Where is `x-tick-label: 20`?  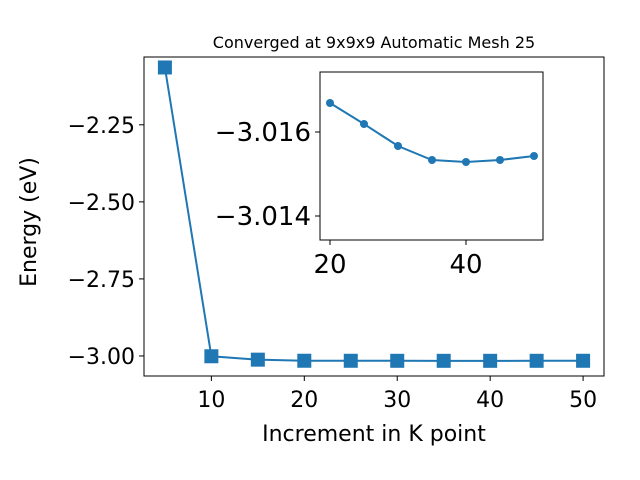
x-tick-label: 20 is located at coordinates (304, 400).